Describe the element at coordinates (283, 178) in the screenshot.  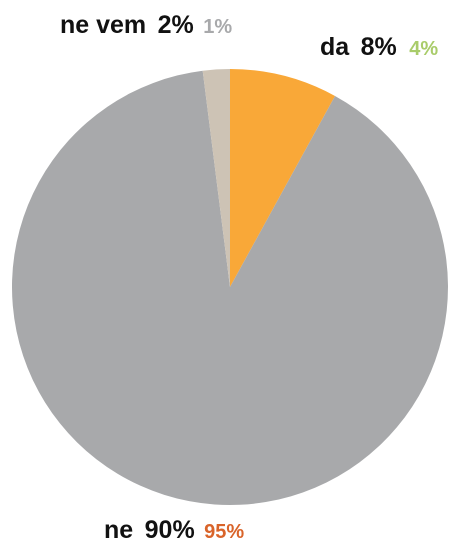
I see `pie-slice-da` at that location.